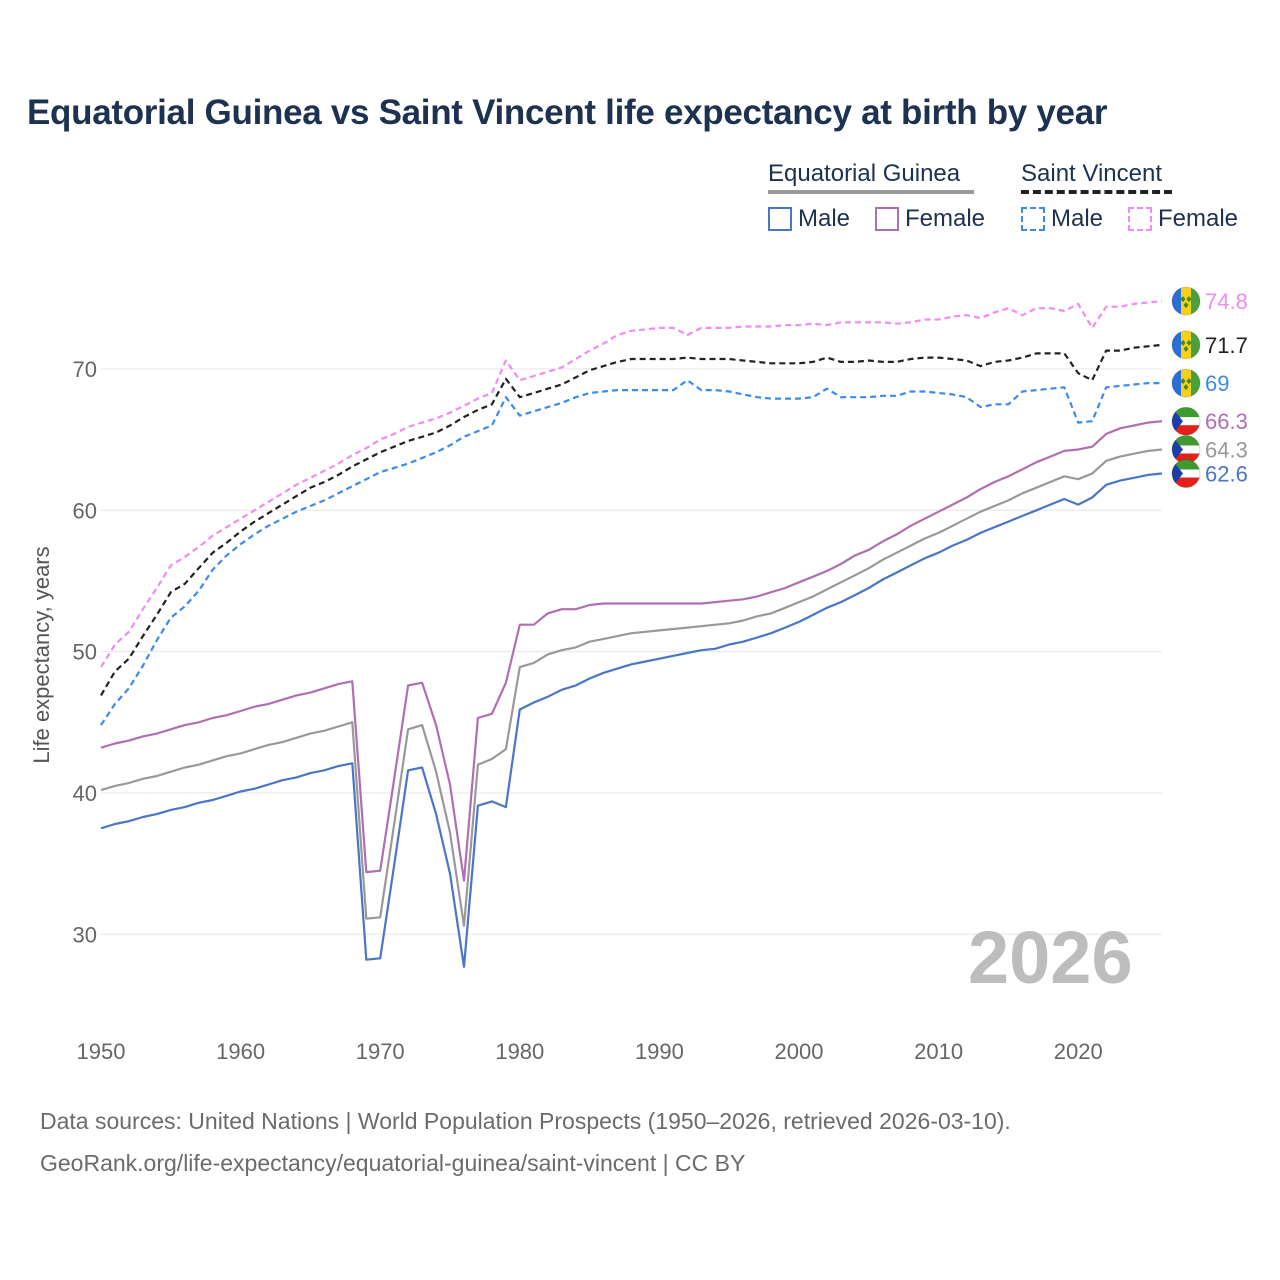  I want to click on series-end-label: 69, so click(1217, 383).